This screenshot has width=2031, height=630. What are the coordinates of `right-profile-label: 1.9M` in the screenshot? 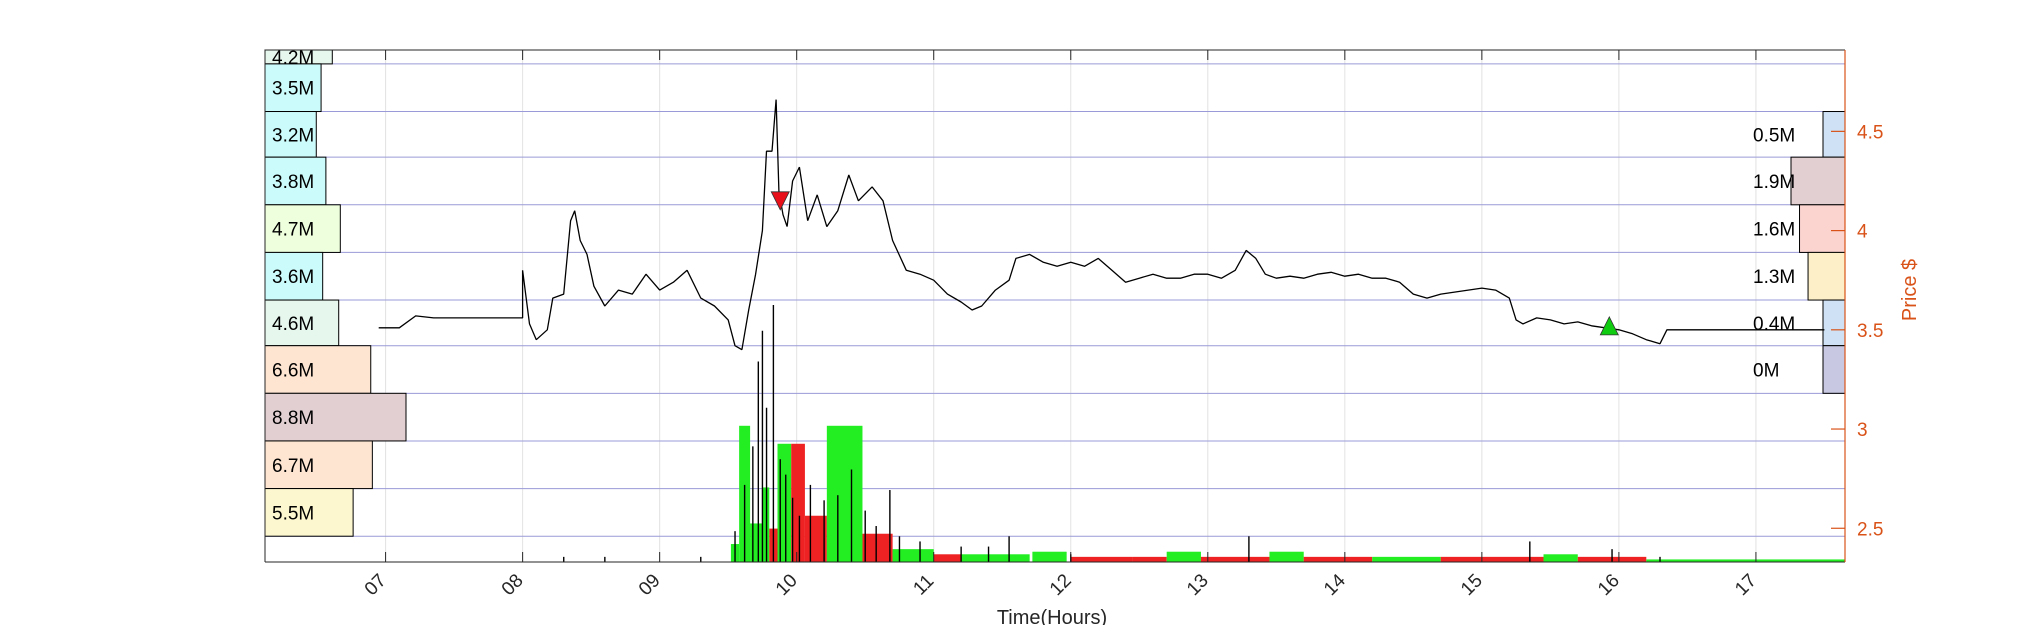 It's located at (1774, 182).